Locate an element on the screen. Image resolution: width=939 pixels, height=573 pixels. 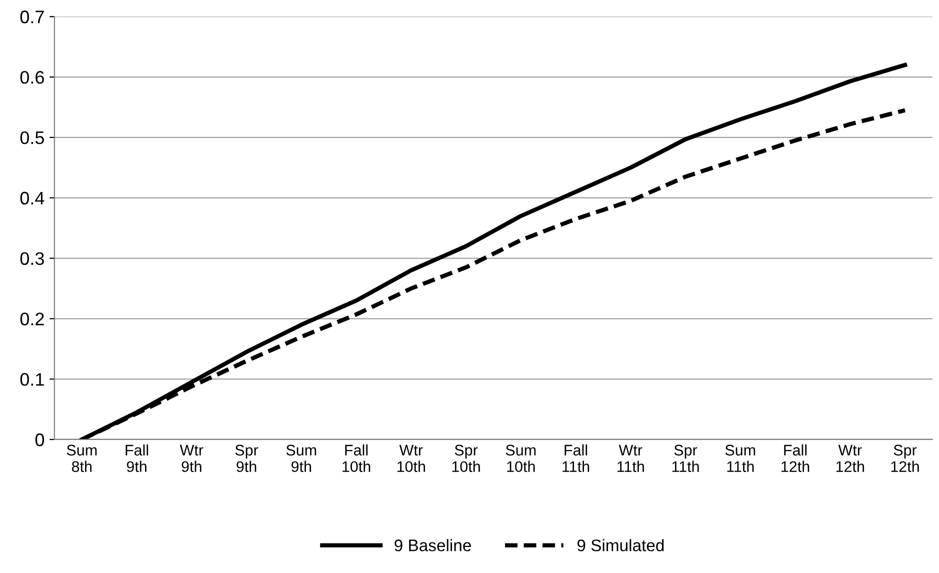
x-tick-label: Spr 9th is located at coordinates (246, 458).